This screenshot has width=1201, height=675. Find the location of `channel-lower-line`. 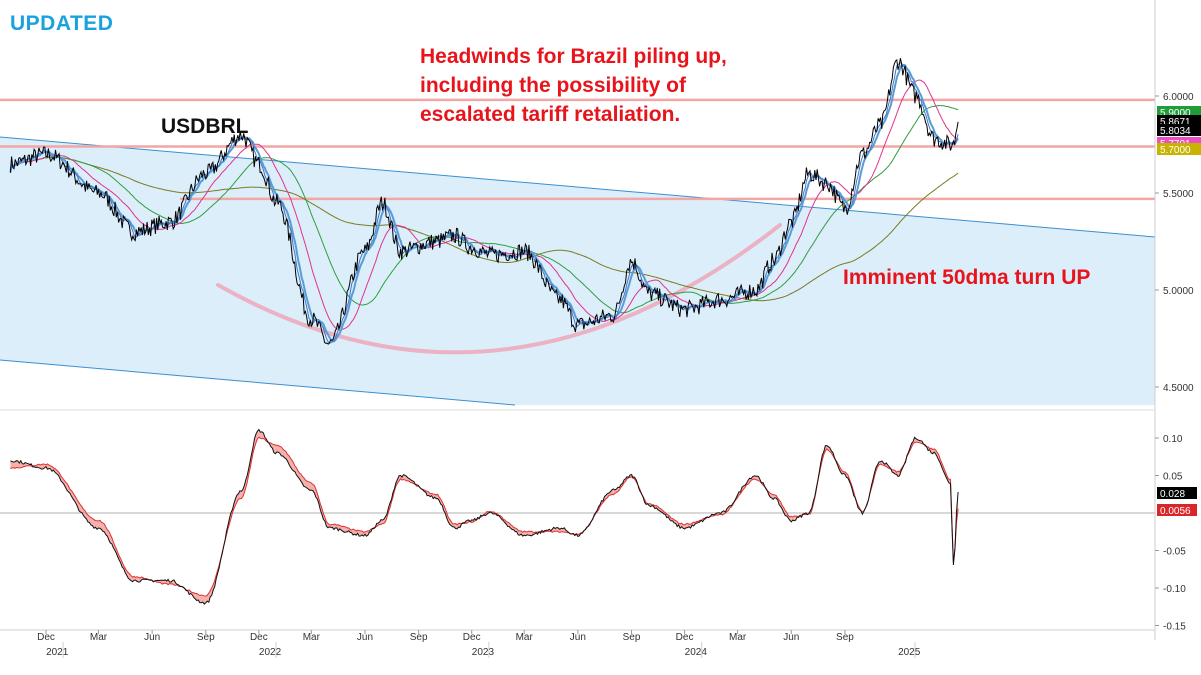

channel-lower-line is located at coordinates (258, 382).